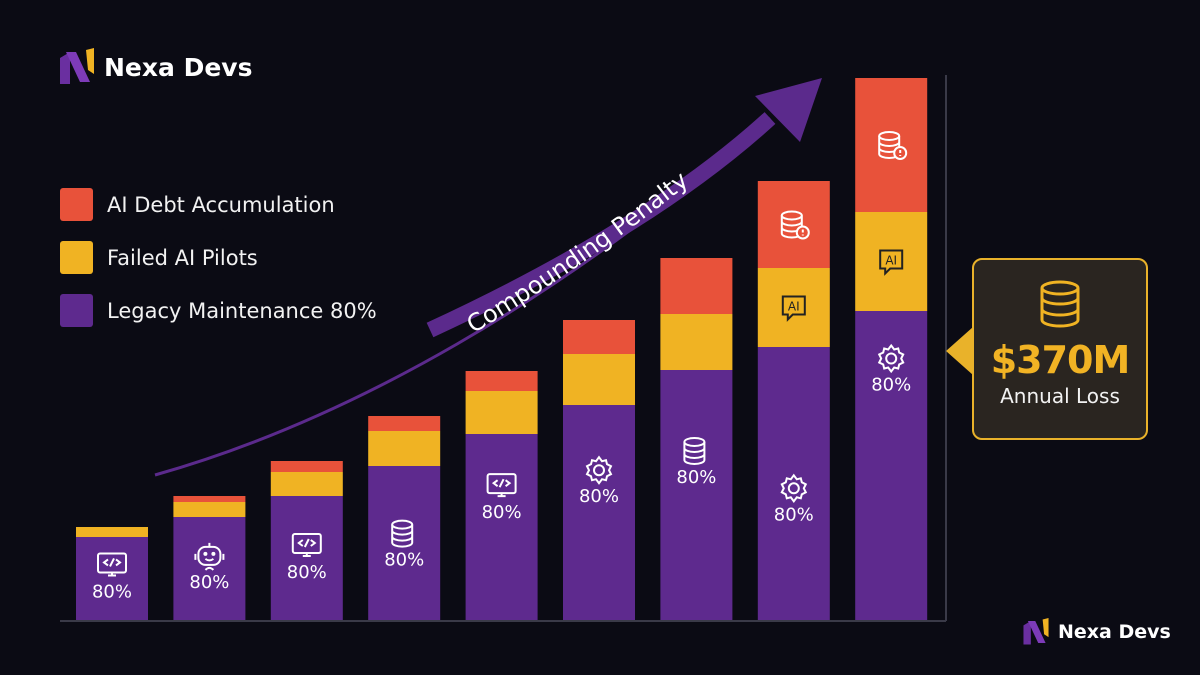 This screenshot has height=675, width=1200. Describe the element at coordinates (182, 257) in the screenshot. I see `legend-label: Failed AI Pilots` at that location.